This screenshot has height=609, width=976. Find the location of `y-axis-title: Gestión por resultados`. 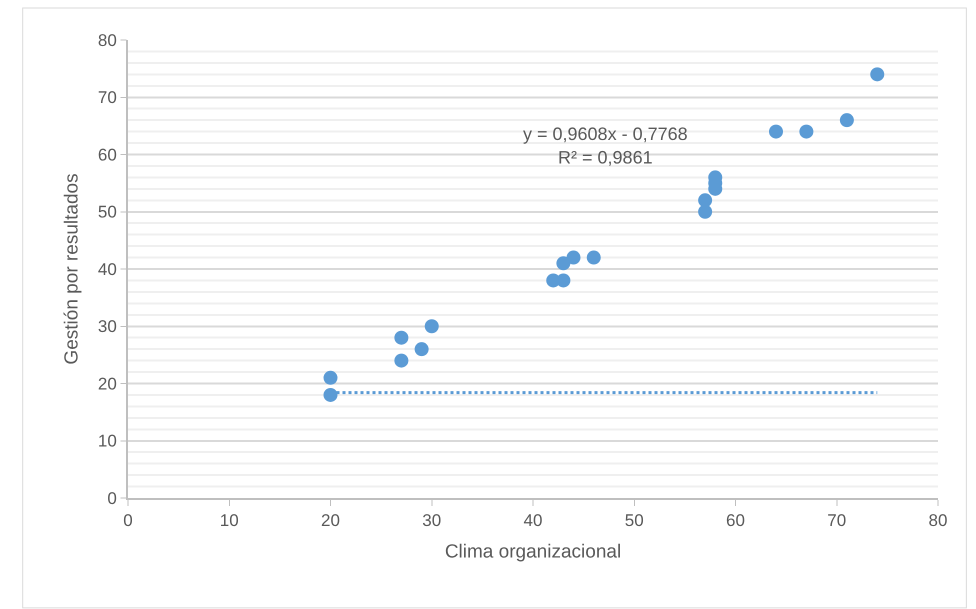

y-axis-title: Gestión por resultados is located at coordinates (71, 269).